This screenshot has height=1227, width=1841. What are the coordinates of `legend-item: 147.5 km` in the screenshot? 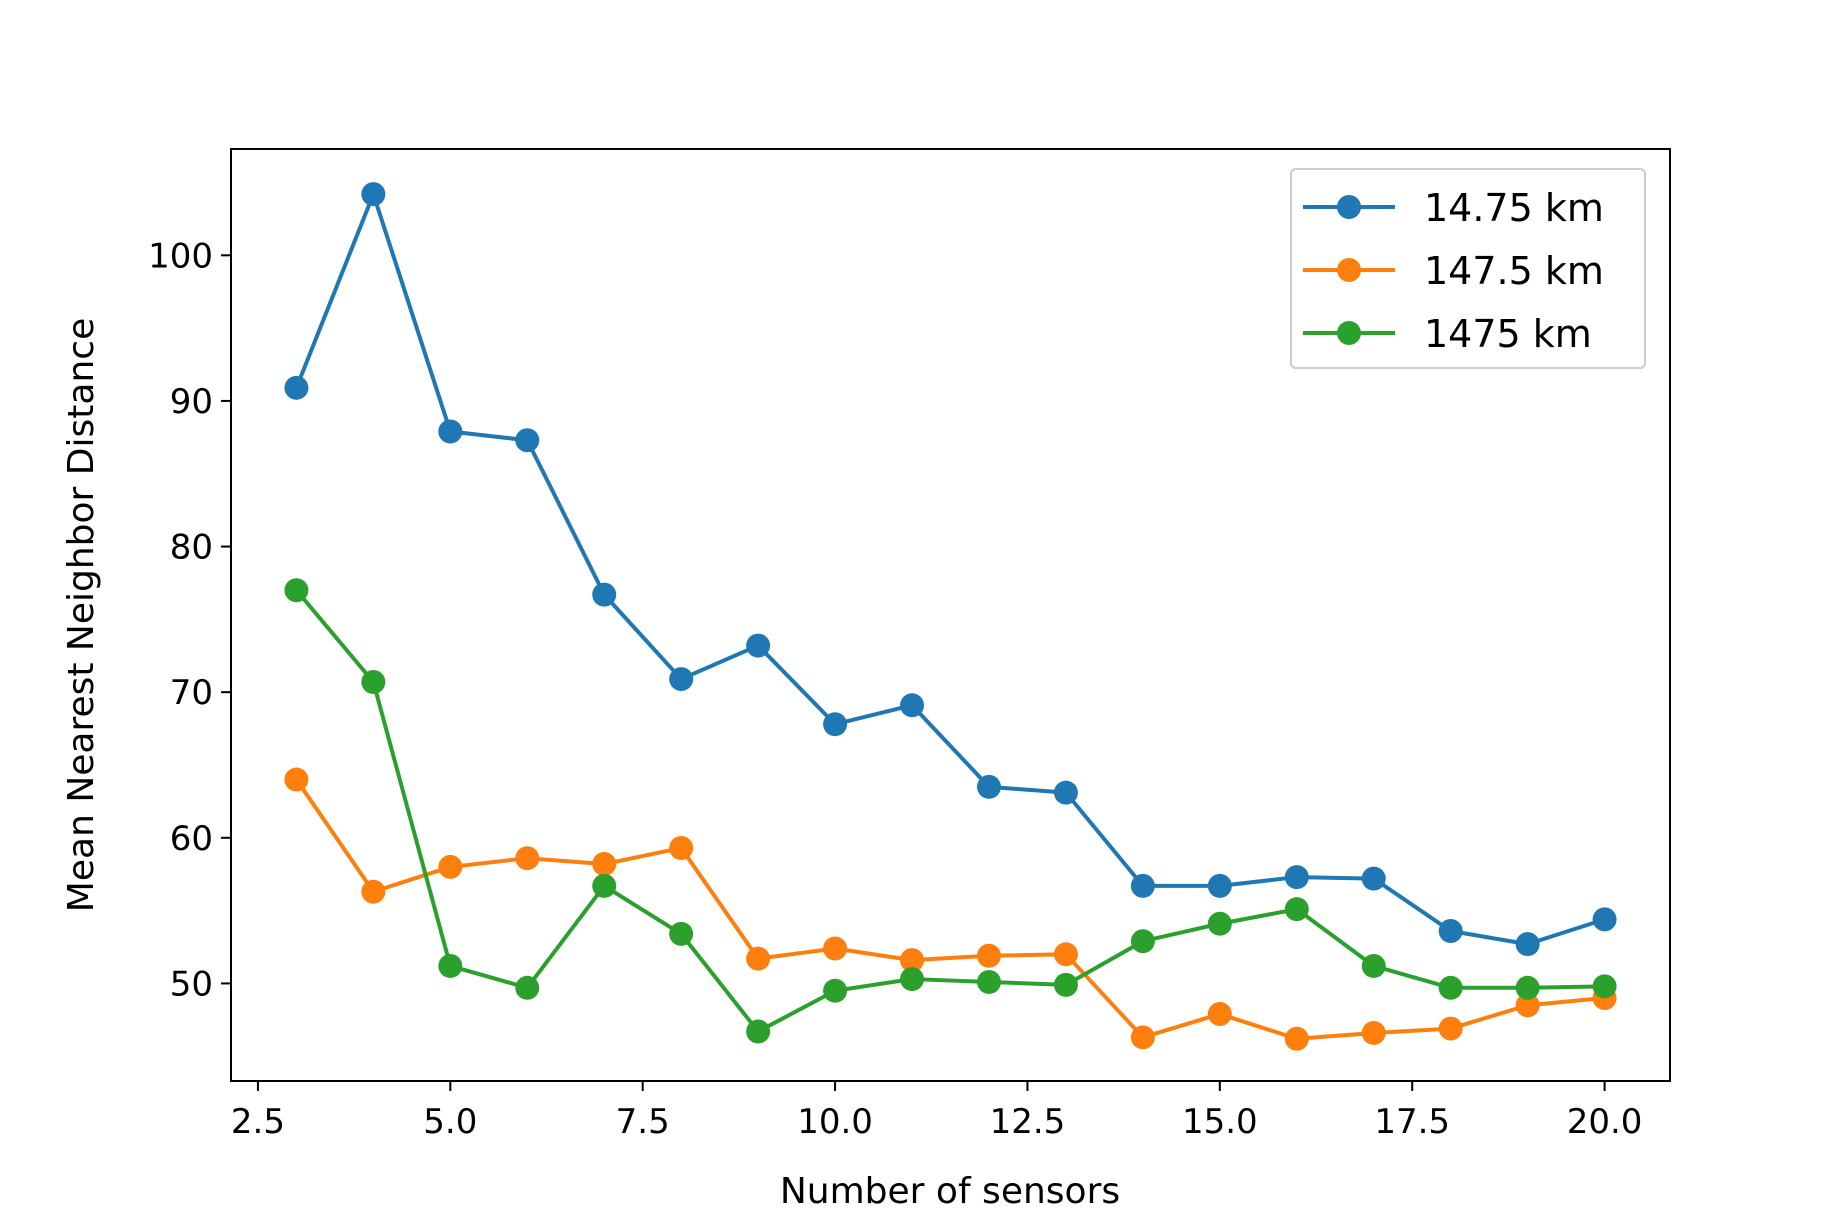 It's located at (1453, 271).